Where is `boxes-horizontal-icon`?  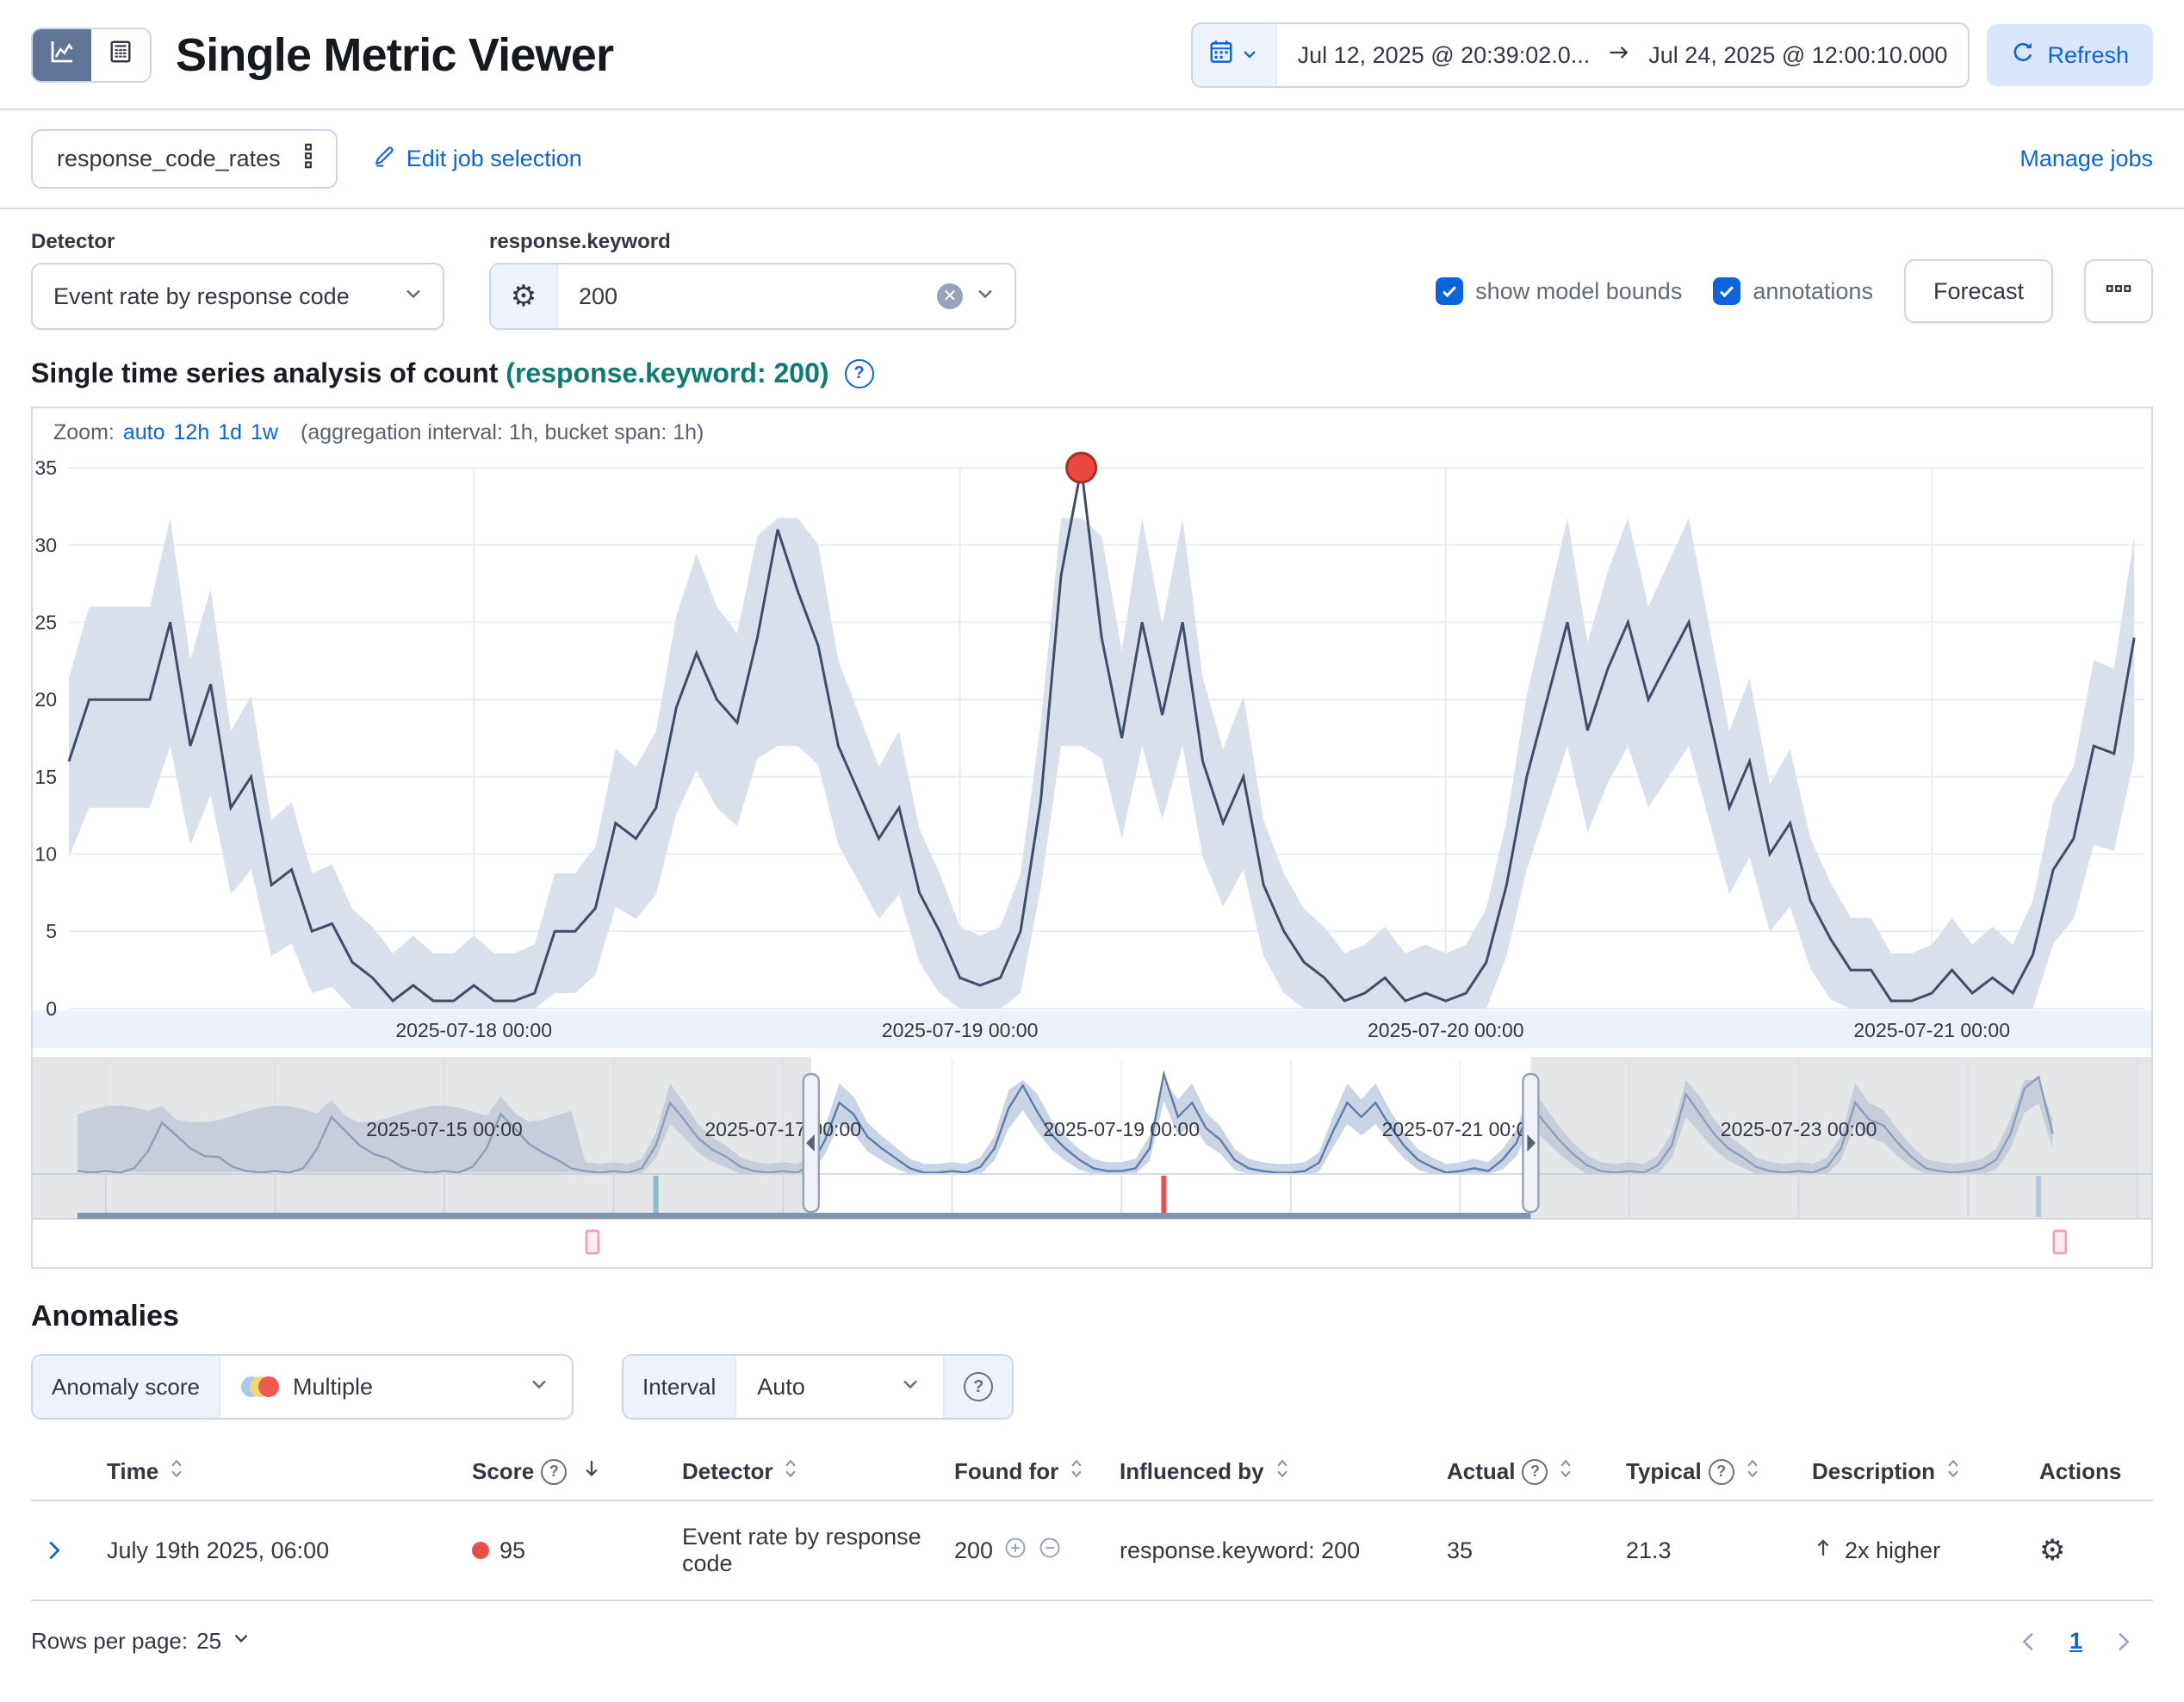 boxes-horizontal-icon is located at coordinates (2119, 292).